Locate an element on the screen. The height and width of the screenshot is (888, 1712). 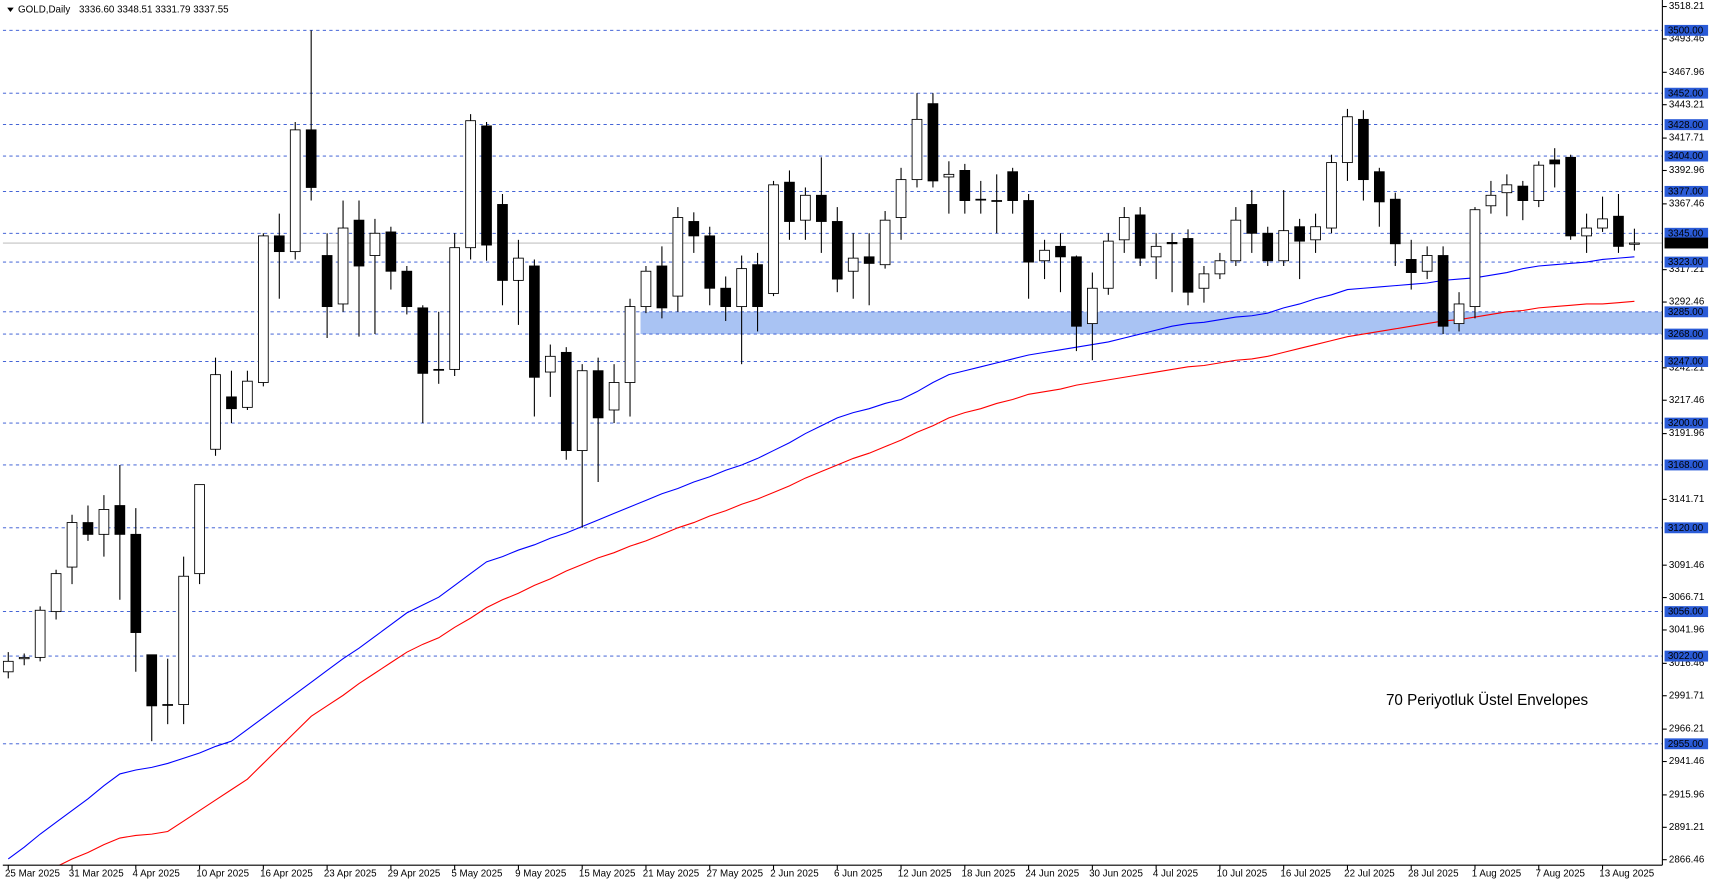
x-tick-label: 12 Jun 2025 is located at coordinates (925, 873).